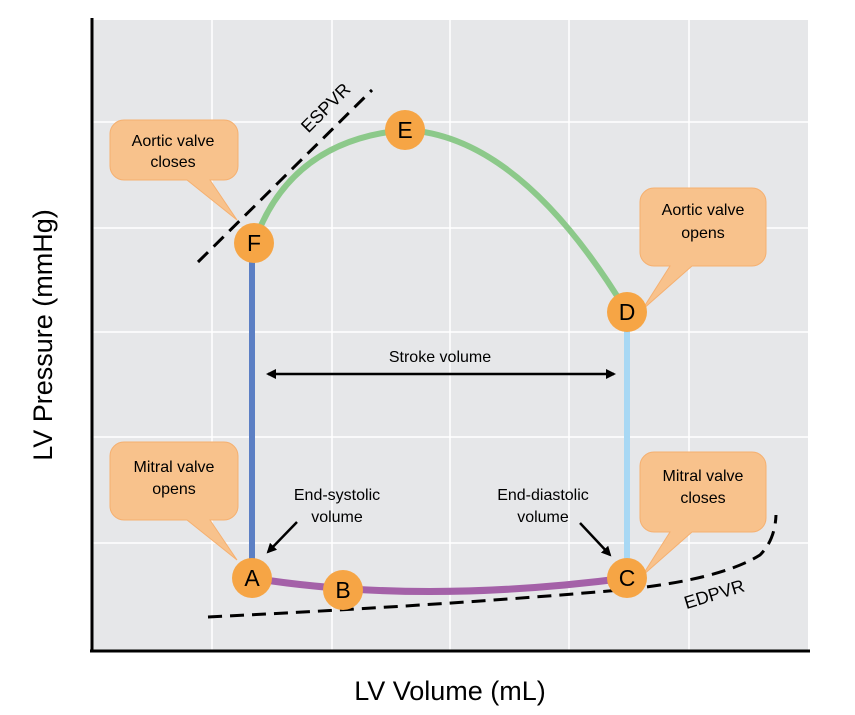  Describe the element at coordinates (174, 501) in the screenshot. I see `callout-mitral-valve-opens: Mitral valve opens` at that location.